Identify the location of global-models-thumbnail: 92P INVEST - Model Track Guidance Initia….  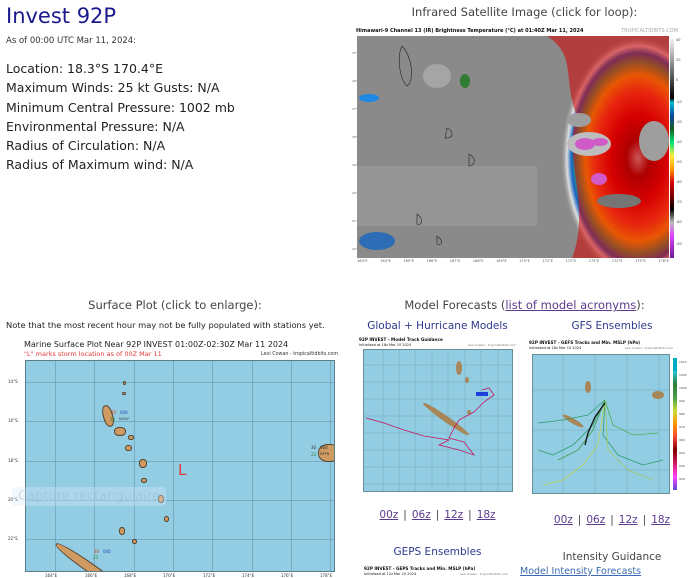
(438, 418).